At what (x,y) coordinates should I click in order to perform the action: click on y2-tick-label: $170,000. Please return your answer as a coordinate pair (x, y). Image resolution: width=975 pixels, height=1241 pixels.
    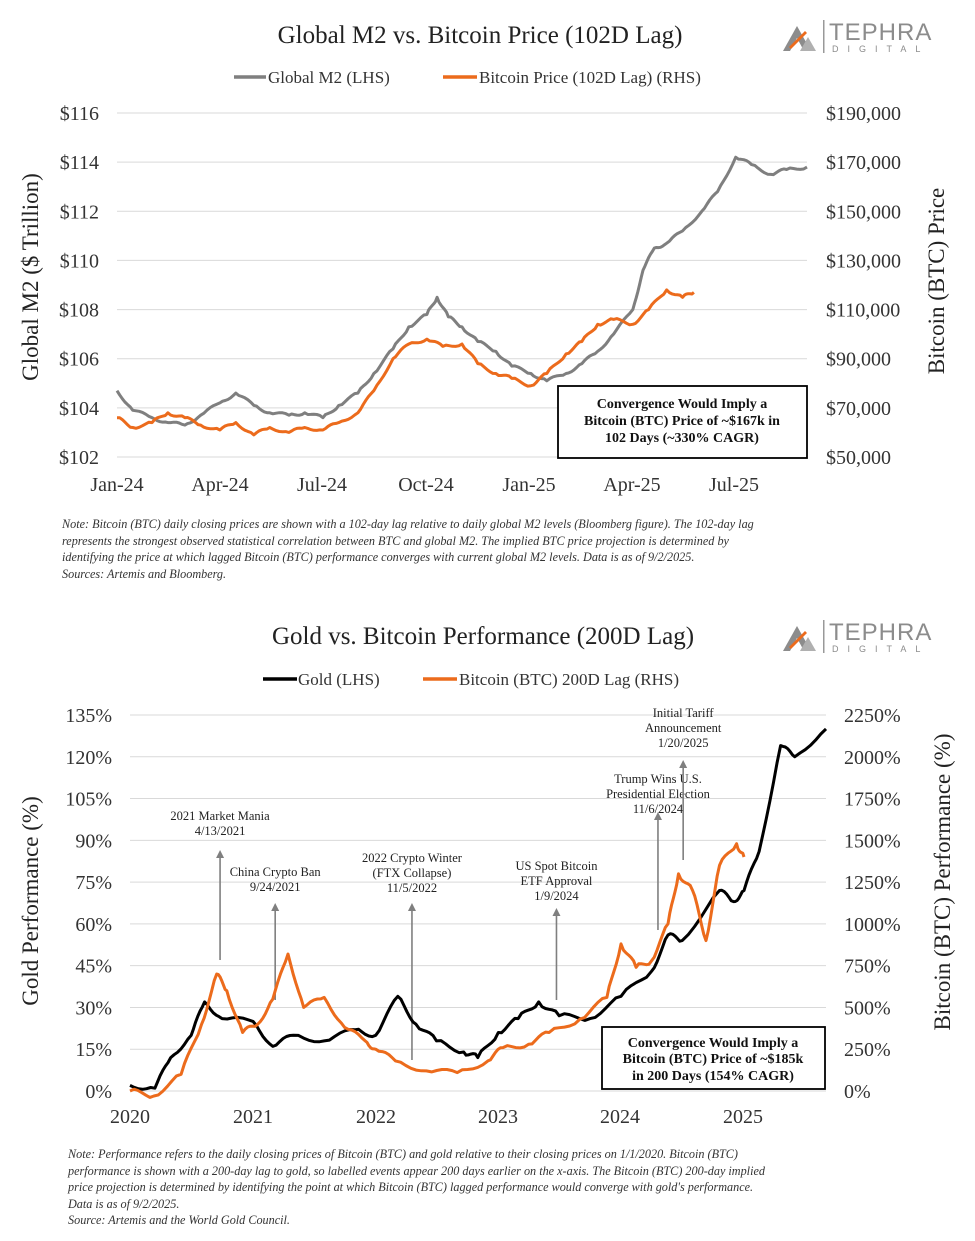
    Looking at the image, I should click on (863, 163).